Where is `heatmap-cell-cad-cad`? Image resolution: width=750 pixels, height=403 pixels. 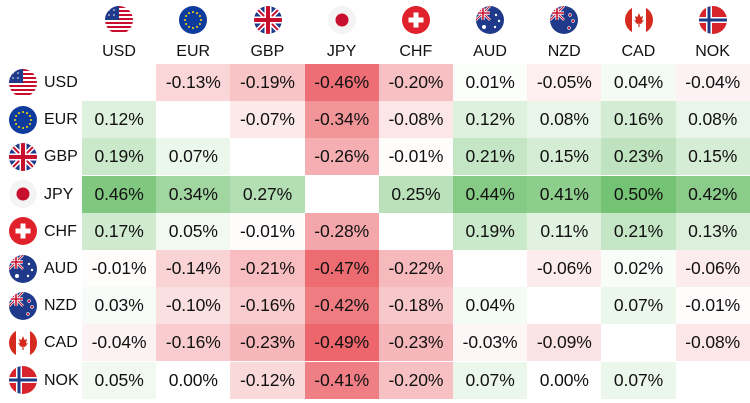 heatmap-cell-cad-cad is located at coordinates (638, 343).